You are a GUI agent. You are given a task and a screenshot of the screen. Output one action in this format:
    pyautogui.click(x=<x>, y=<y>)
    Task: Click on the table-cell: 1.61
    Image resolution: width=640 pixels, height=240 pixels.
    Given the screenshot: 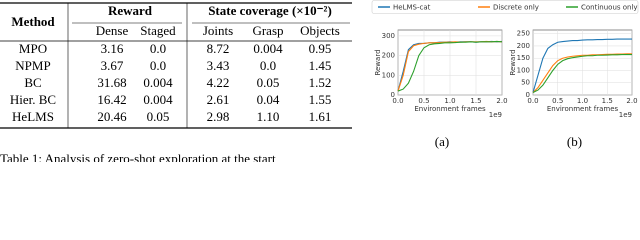 What is the action you would take?
    pyautogui.click(x=320, y=116)
    